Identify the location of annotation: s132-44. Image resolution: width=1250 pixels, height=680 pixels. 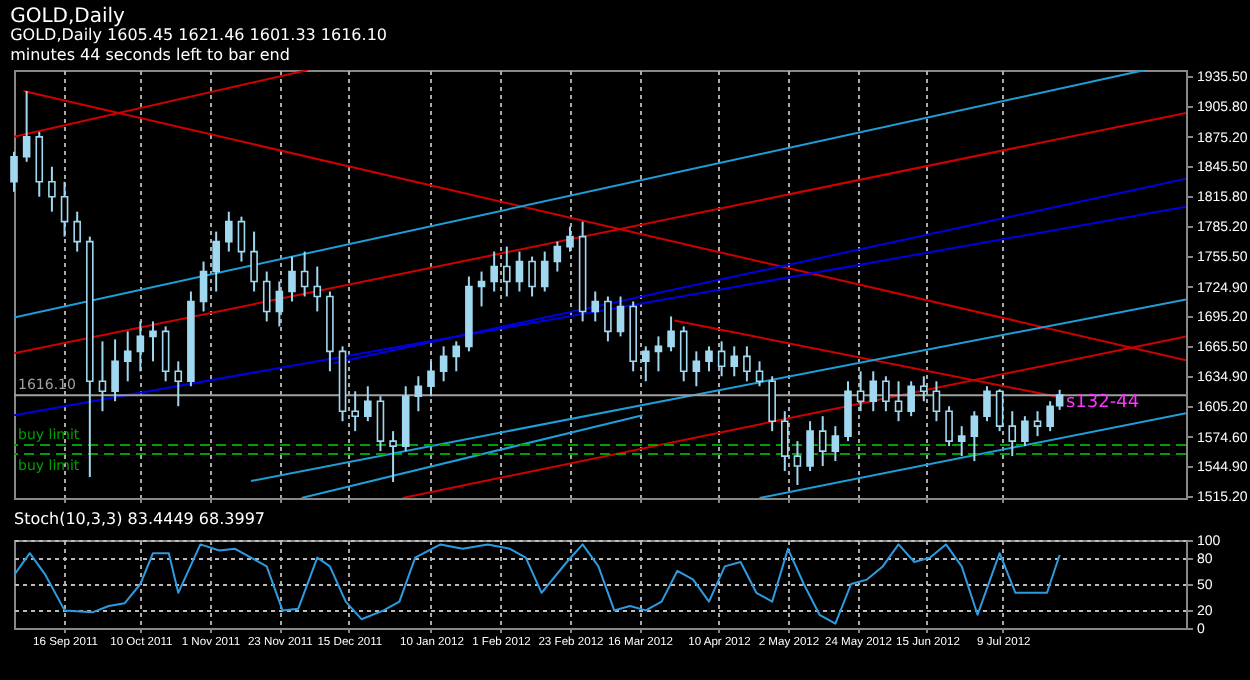
(1102, 403).